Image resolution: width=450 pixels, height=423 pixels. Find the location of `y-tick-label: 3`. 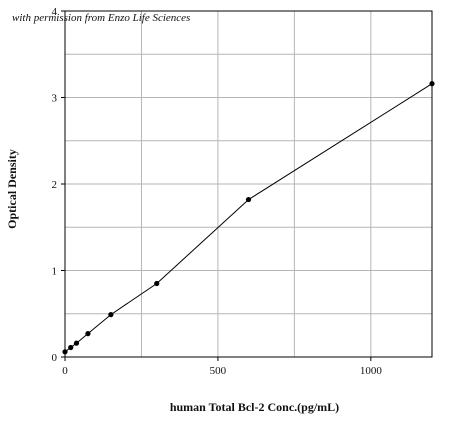

y-tick-label: 3 is located at coordinates (55, 99).